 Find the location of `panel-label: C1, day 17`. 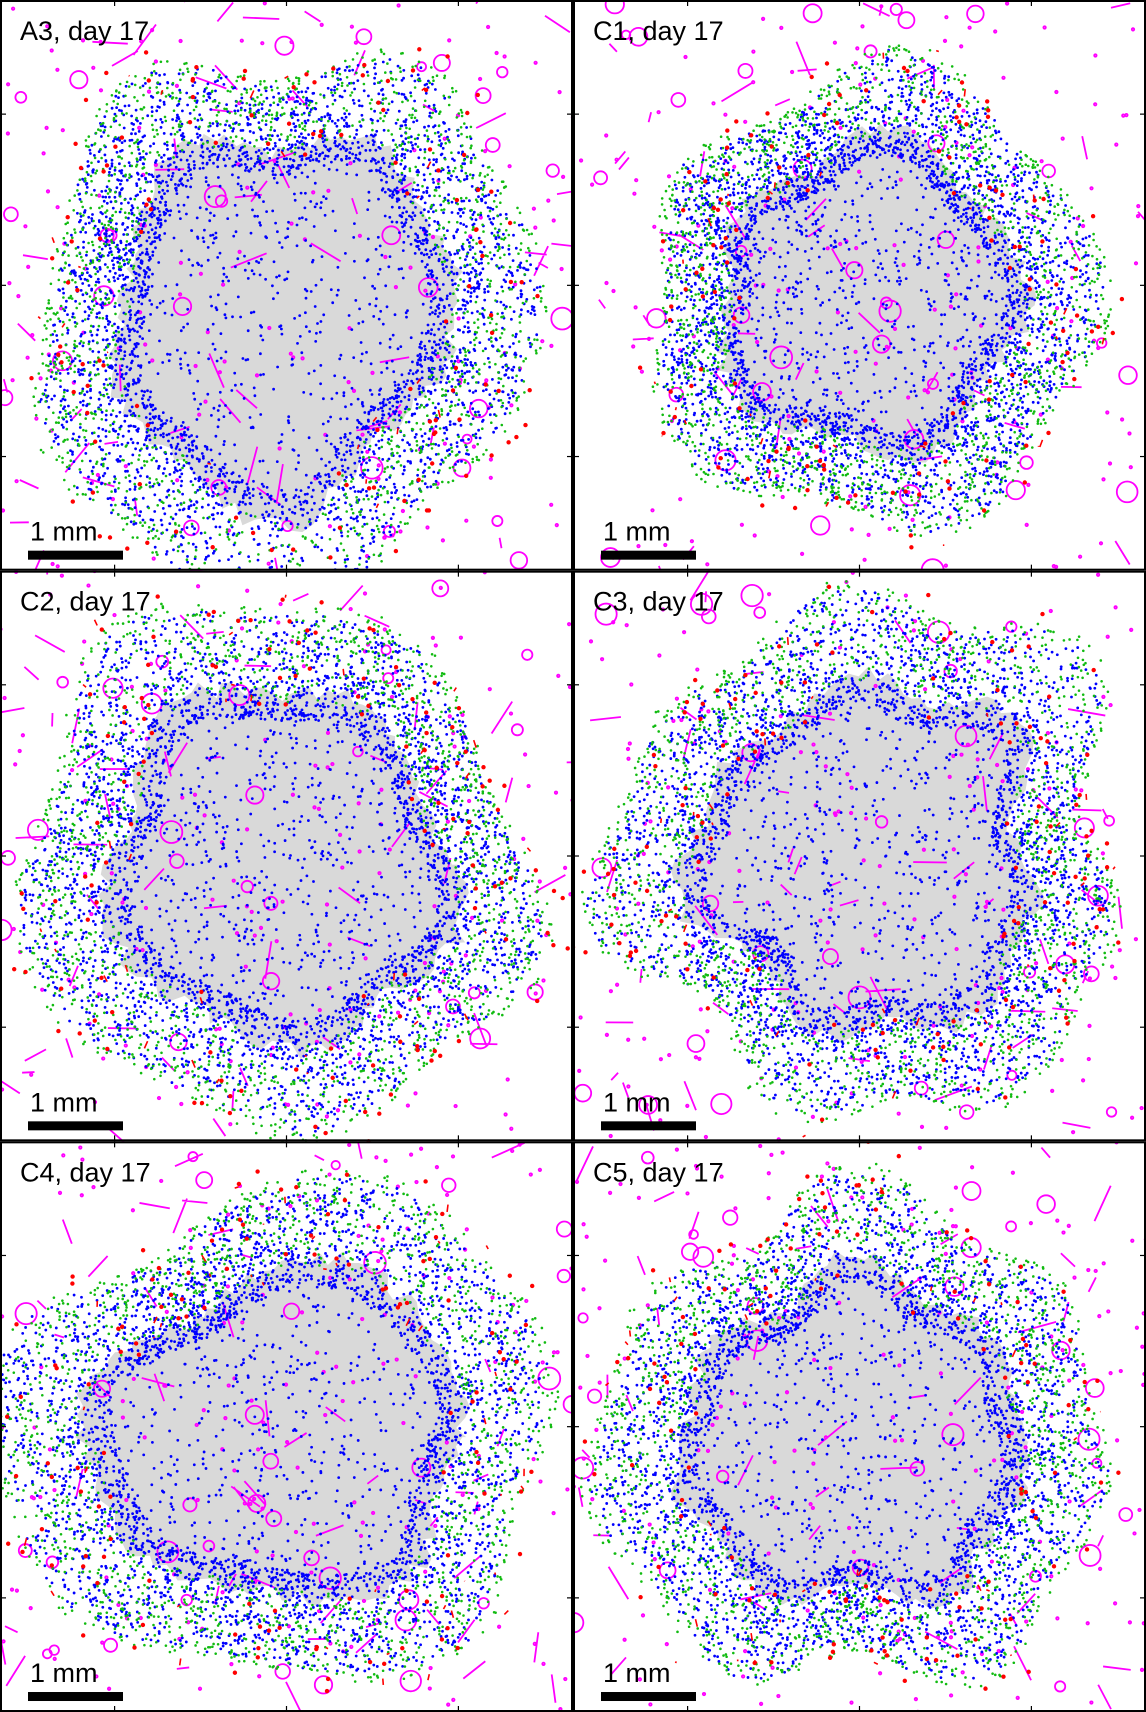

panel-label: C1, day 17 is located at coordinates (658, 31).